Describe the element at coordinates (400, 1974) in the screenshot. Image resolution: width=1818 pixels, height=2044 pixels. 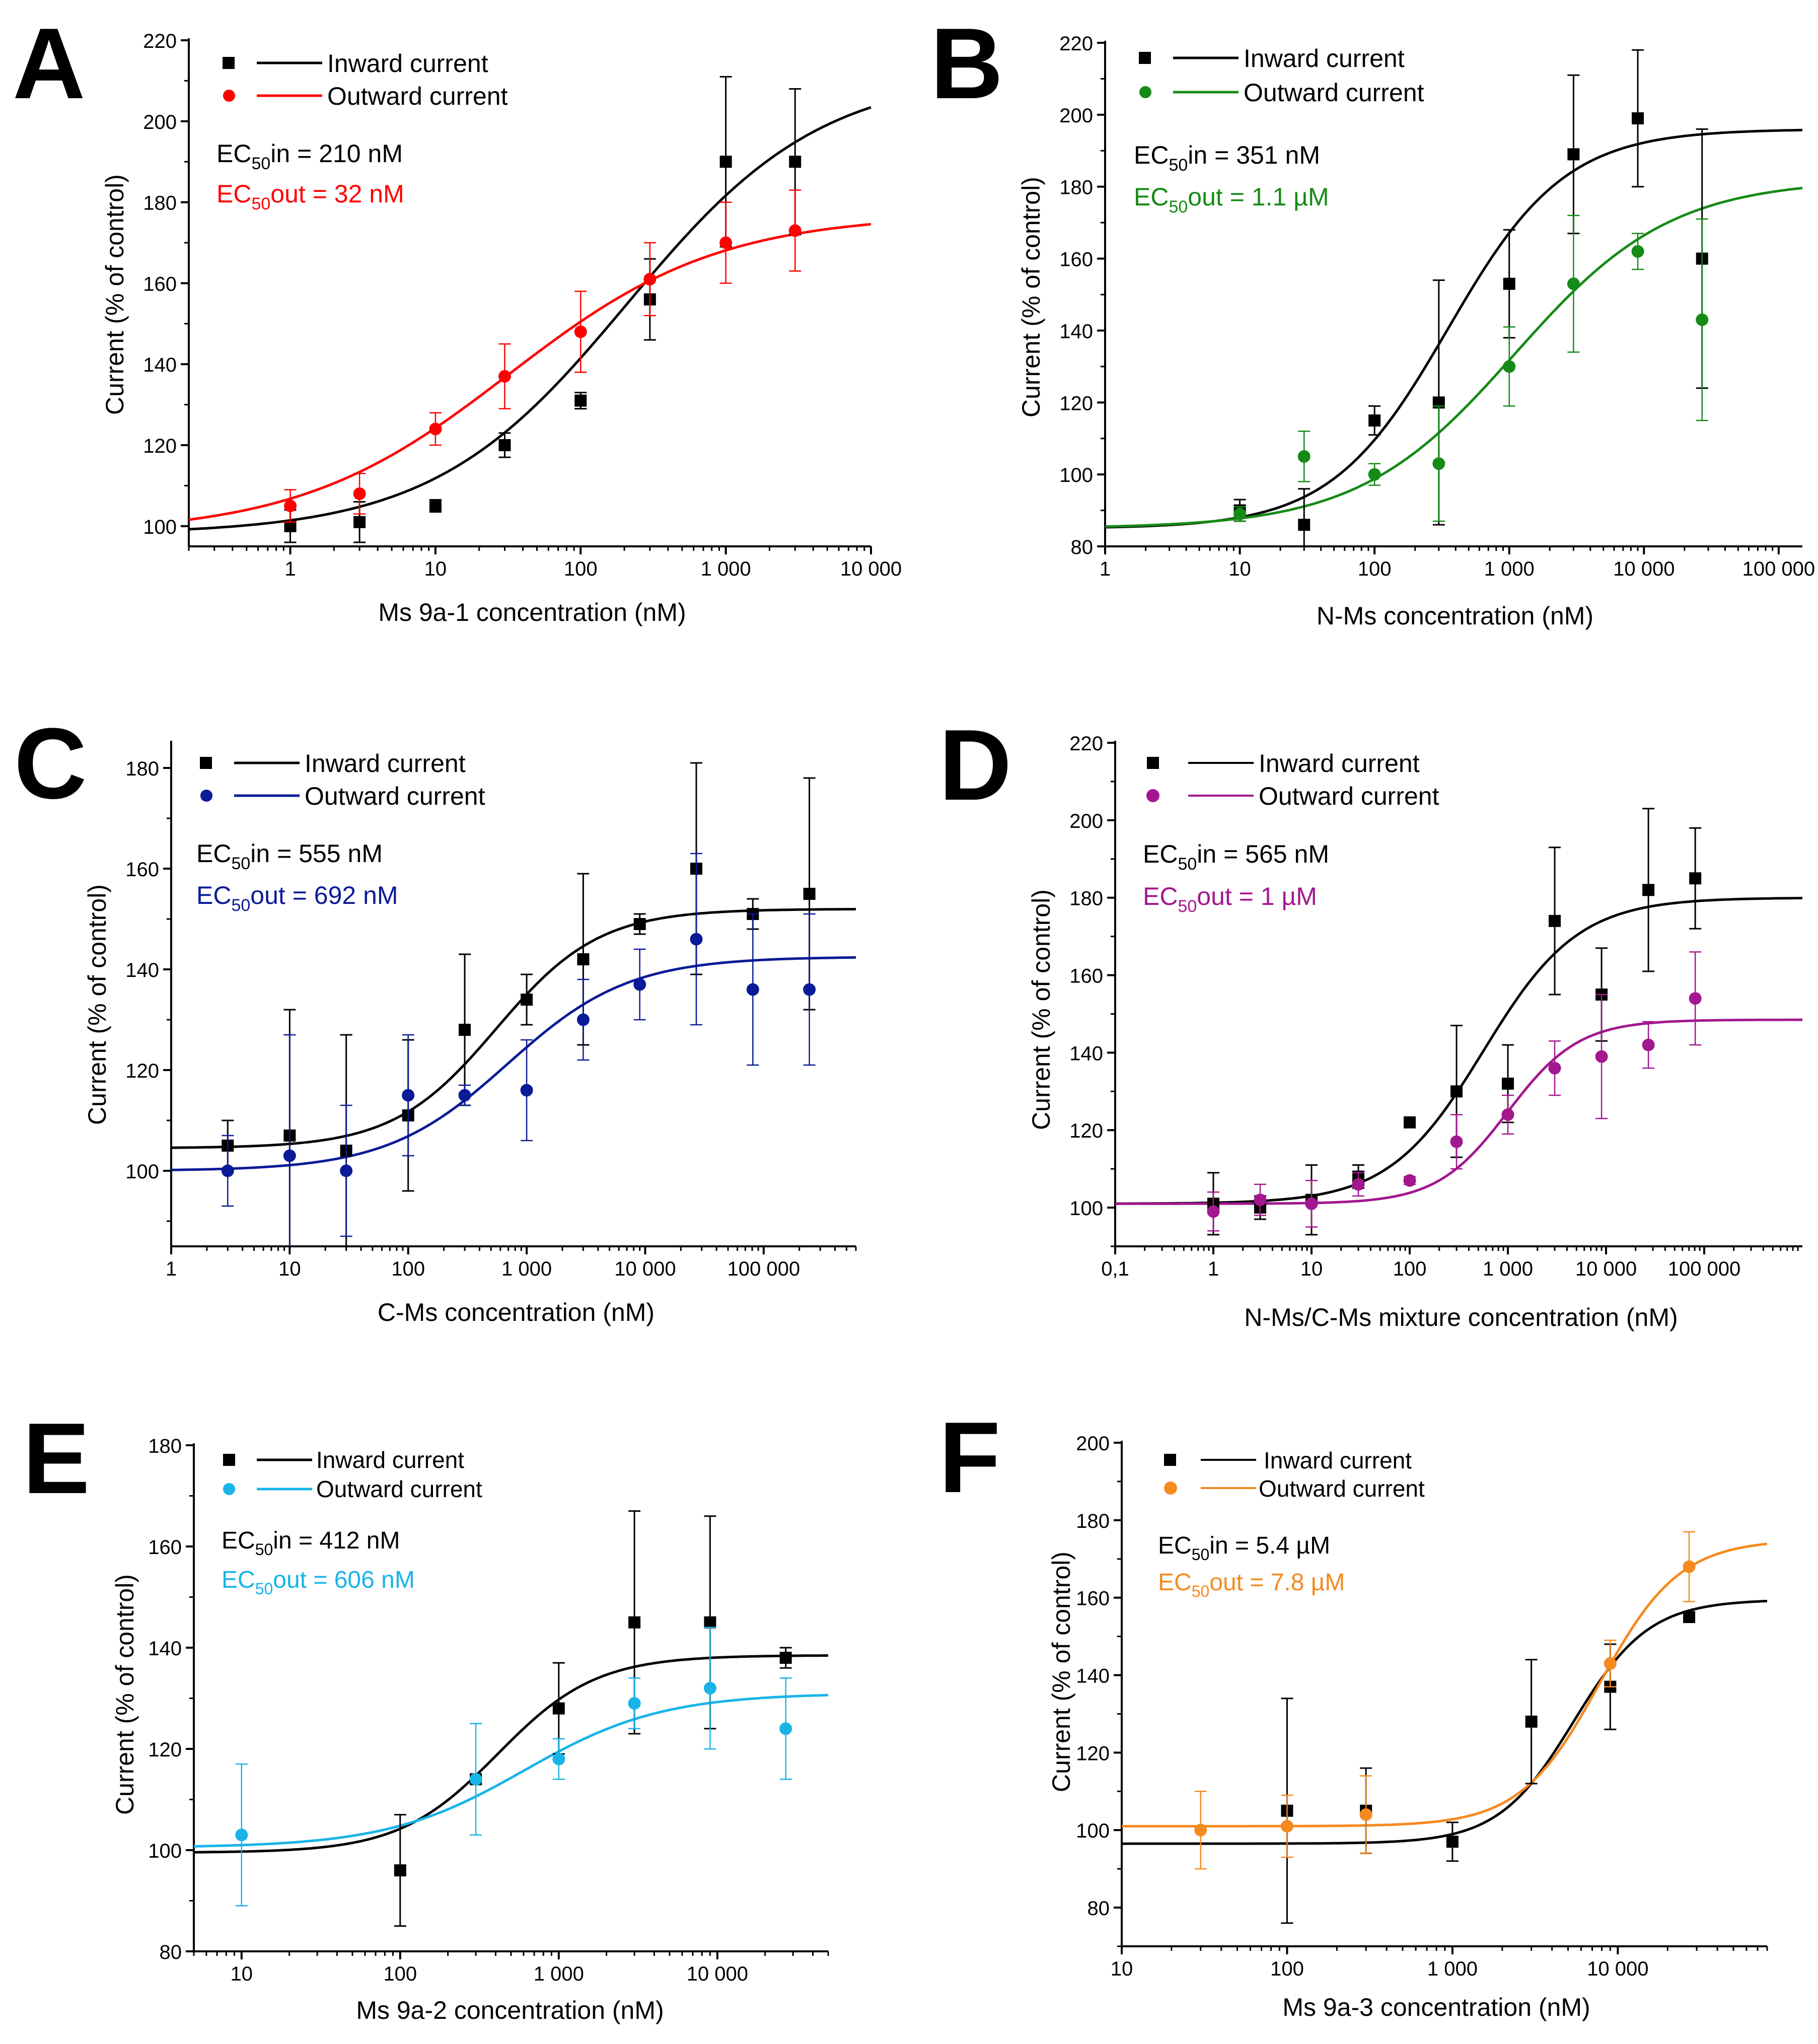
I see `x-tick-label-E-1: 100` at that location.